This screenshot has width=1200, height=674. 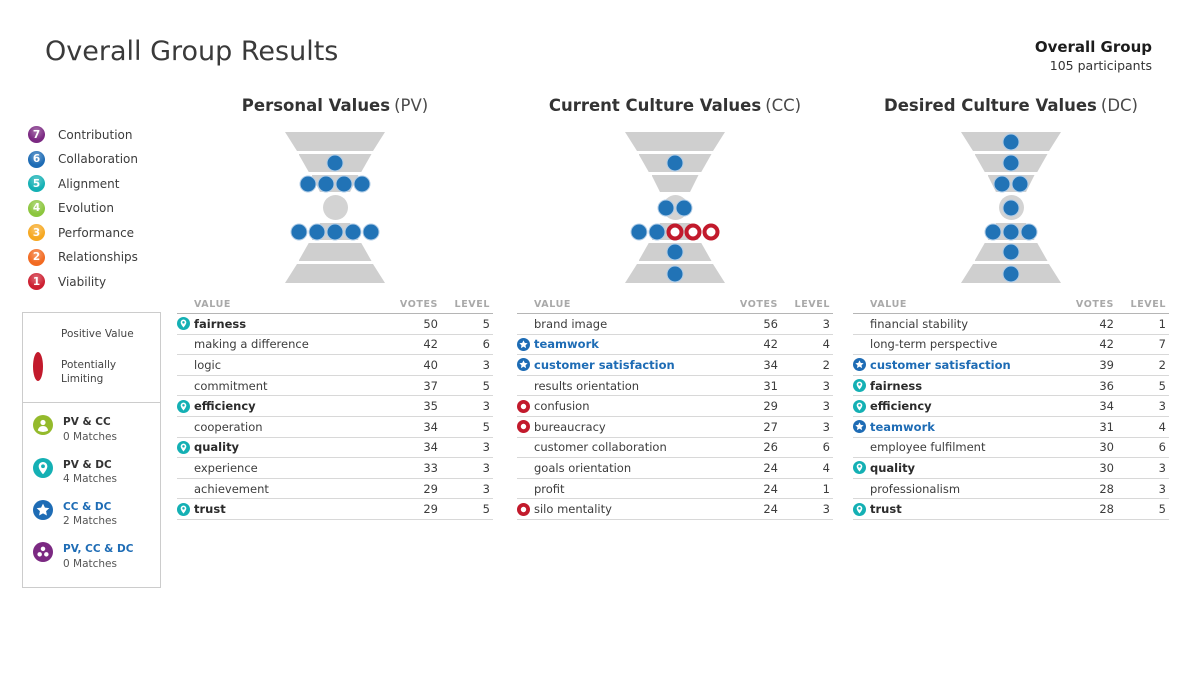 What do you see at coordinates (335, 324) in the screenshot?
I see `value-row: fairness 50 5` at bounding box center [335, 324].